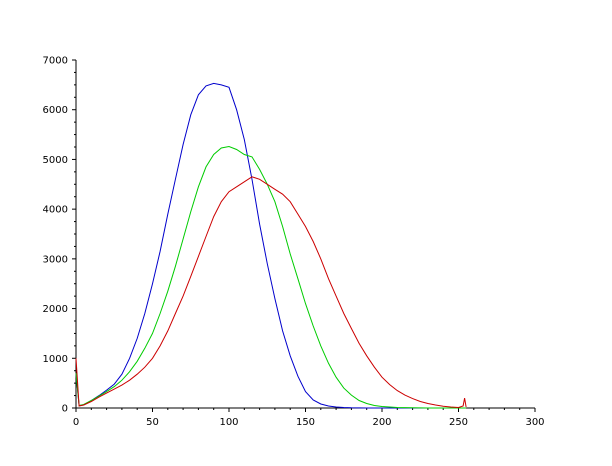 The height and width of the screenshot is (466, 612). What do you see at coordinates (458, 422) in the screenshot?
I see `x-tick-label: 250` at bounding box center [458, 422].